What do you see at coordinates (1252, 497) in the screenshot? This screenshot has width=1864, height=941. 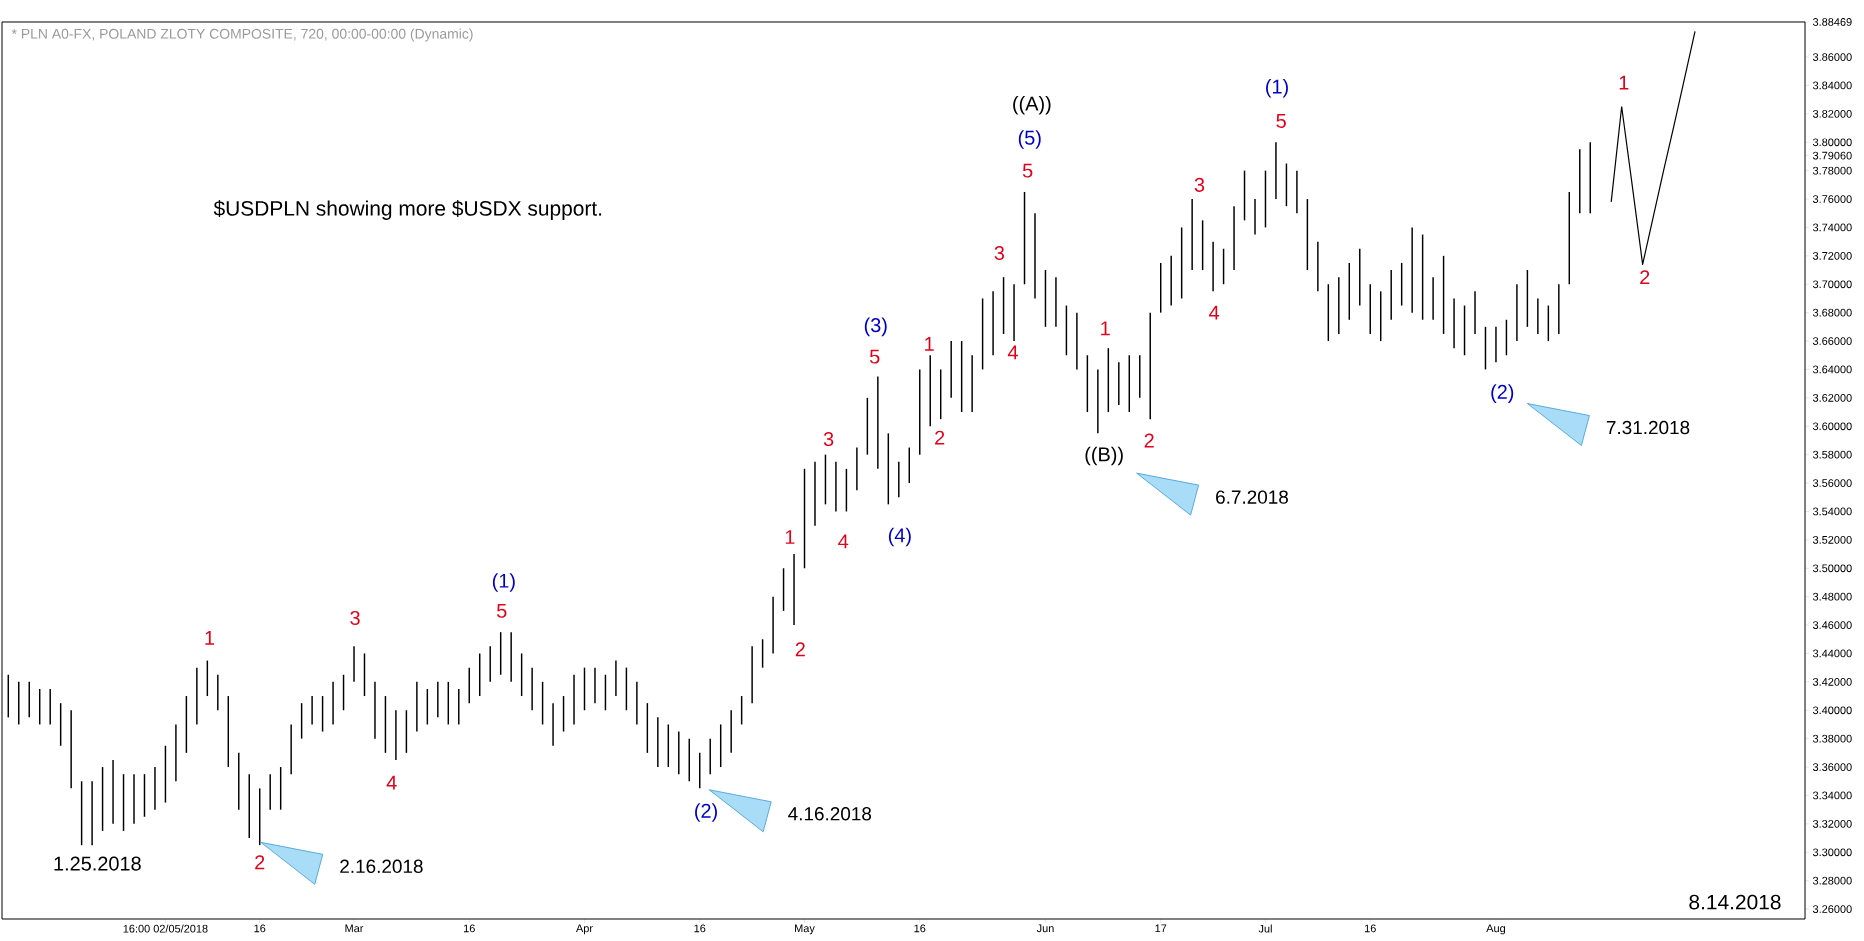 I see `annotation: 6.7.2018` at bounding box center [1252, 497].